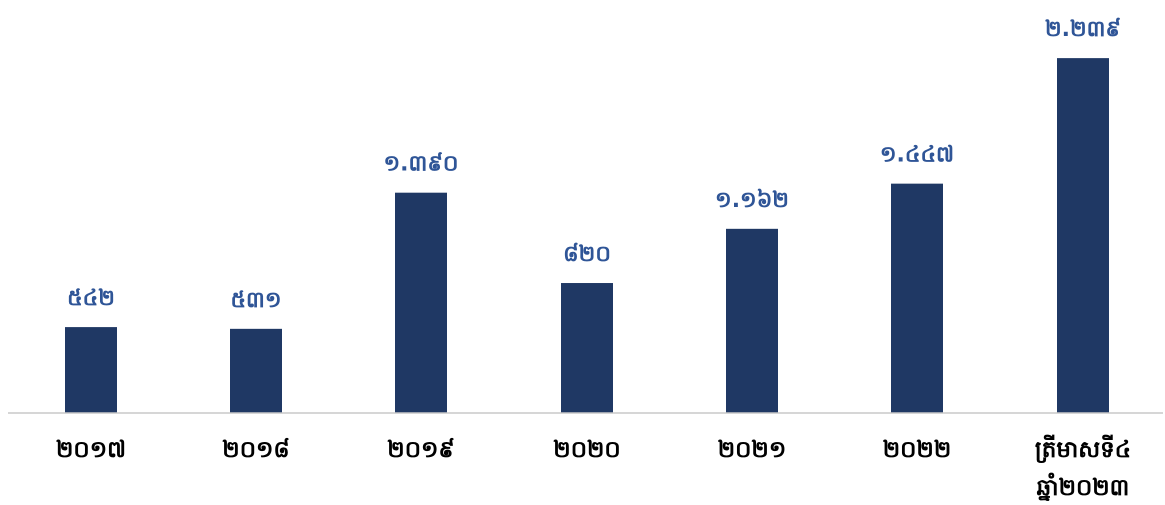 Image resolution: width=1165 pixels, height=505 pixels. I want to click on category-label-0: ២០១៧, so click(91, 450).